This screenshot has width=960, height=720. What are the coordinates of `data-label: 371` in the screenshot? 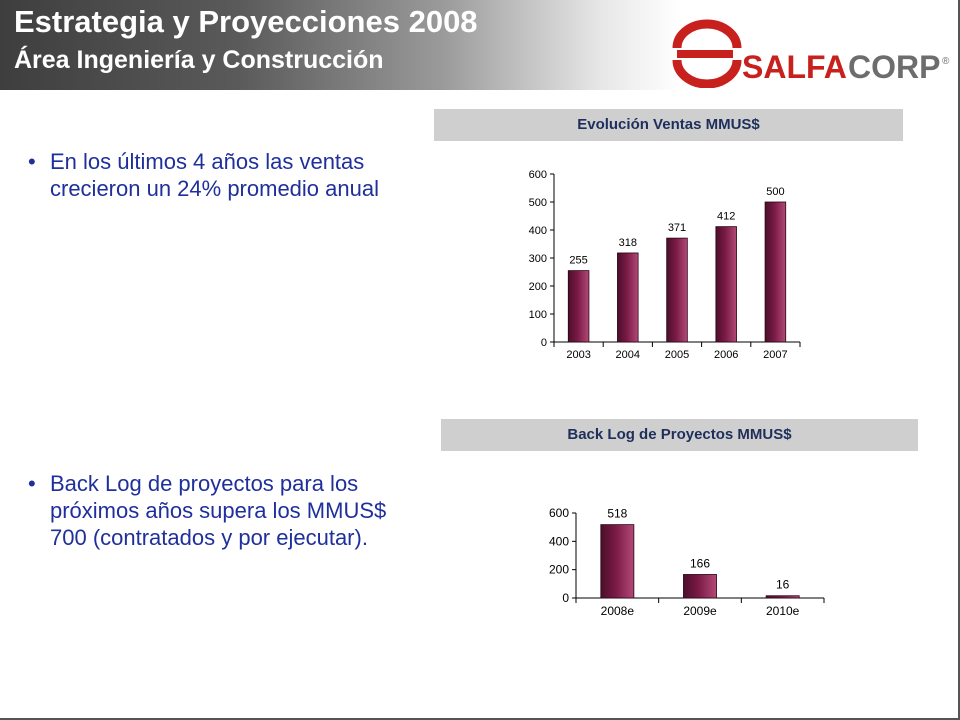 It's located at (677, 228).